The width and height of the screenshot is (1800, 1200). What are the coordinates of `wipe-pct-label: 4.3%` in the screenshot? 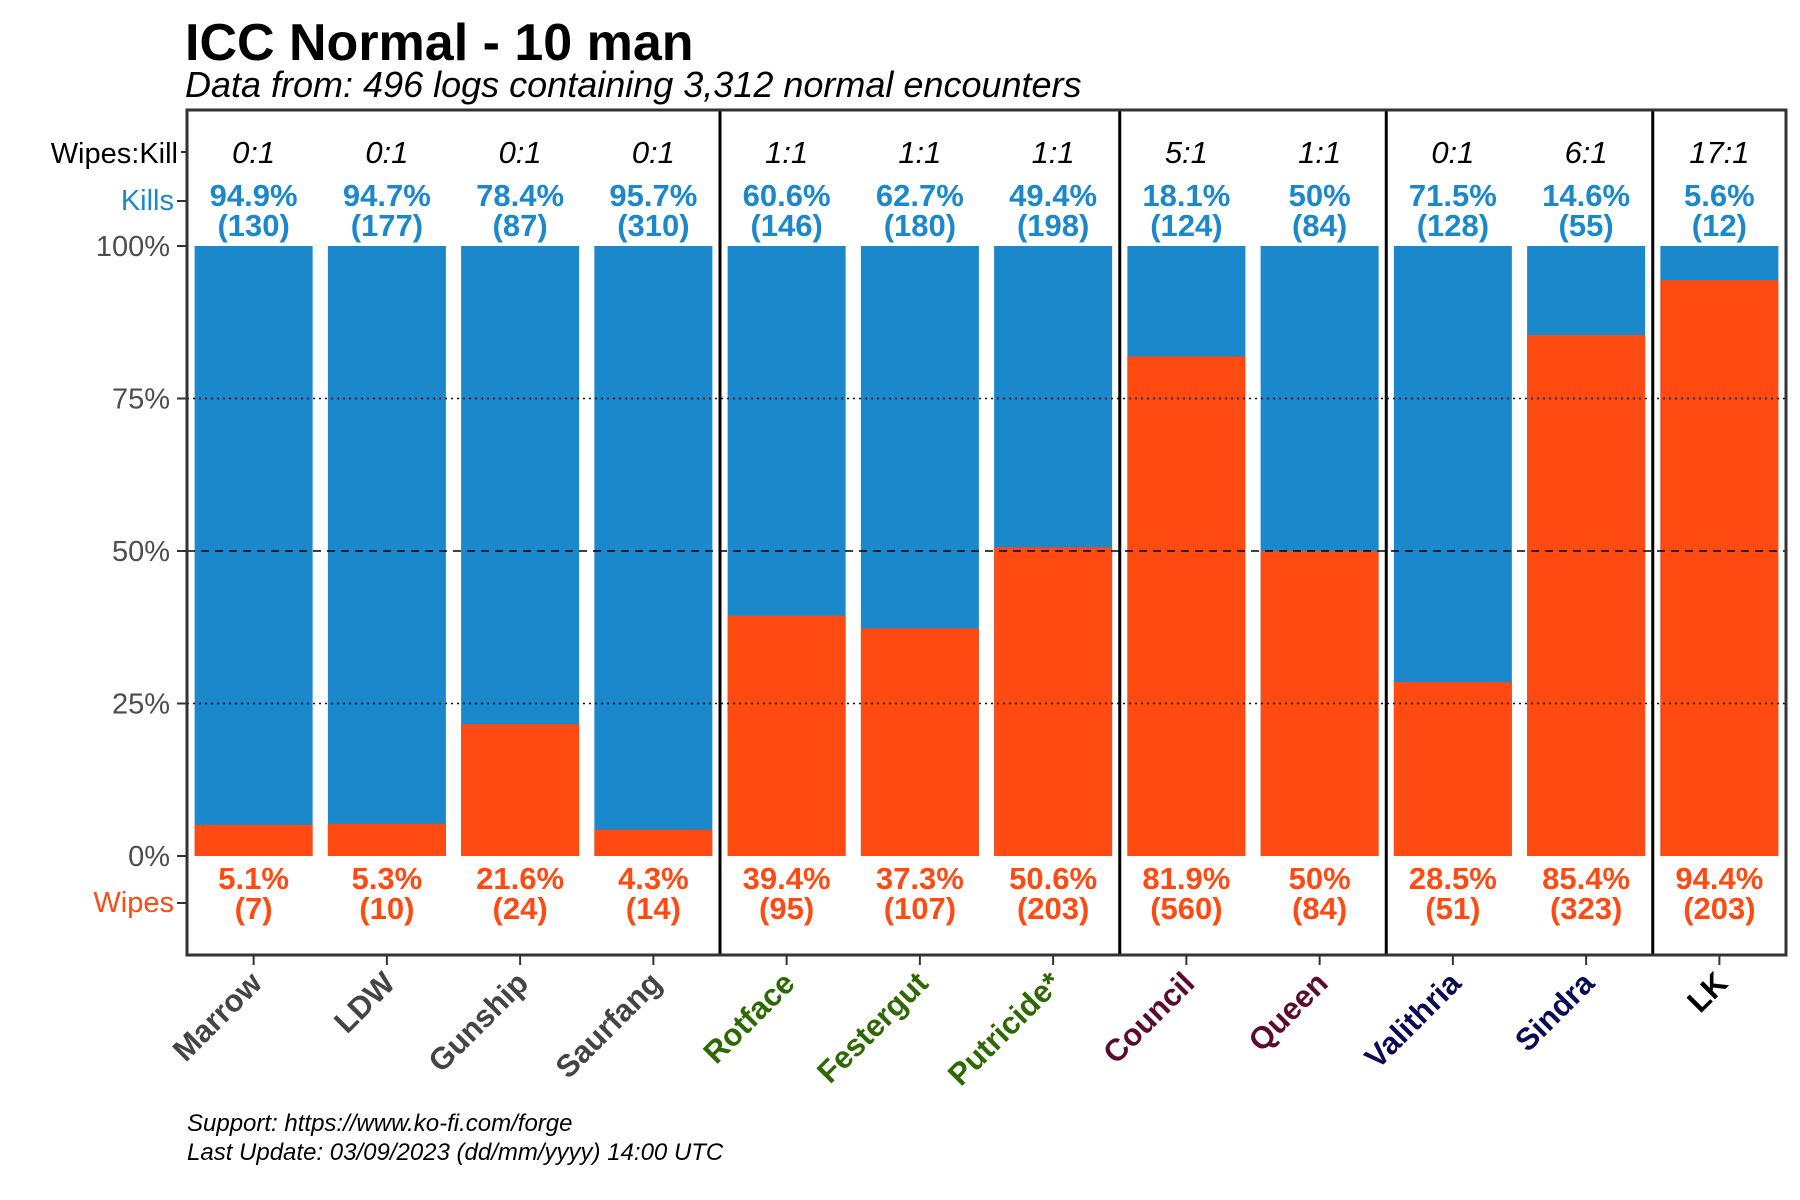 It's located at (653, 878).